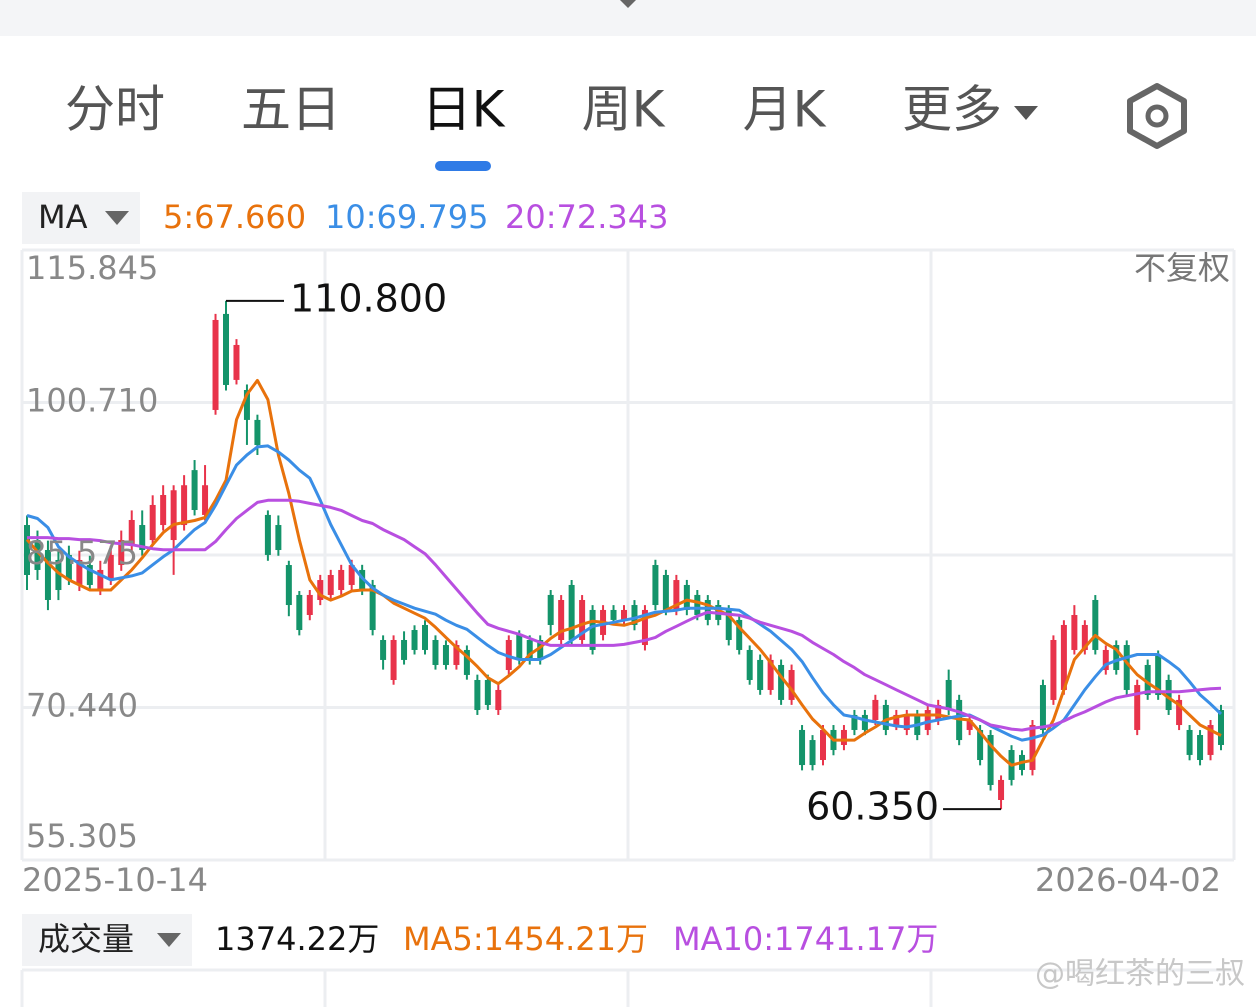 The image size is (1256, 1007). What do you see at coordinates (872, 807) in the screenshot?
I see `annotation: 60.350` at bounding box center [872, 807].